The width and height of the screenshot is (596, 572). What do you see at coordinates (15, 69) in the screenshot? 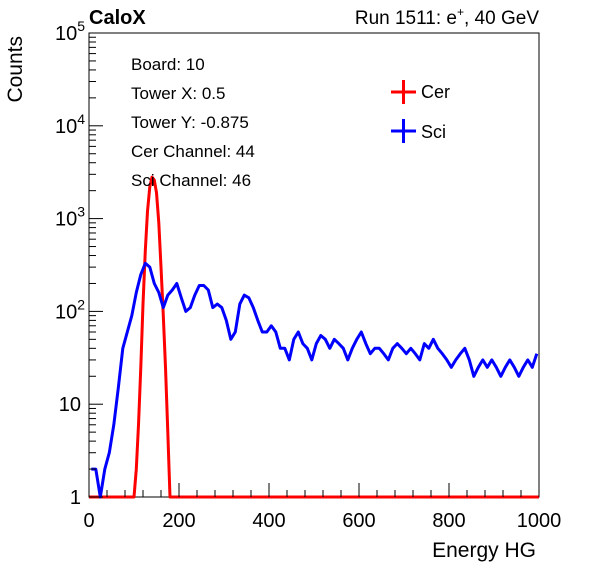
I see `y-axis-title: Counts` at bounding box center [15, 69].